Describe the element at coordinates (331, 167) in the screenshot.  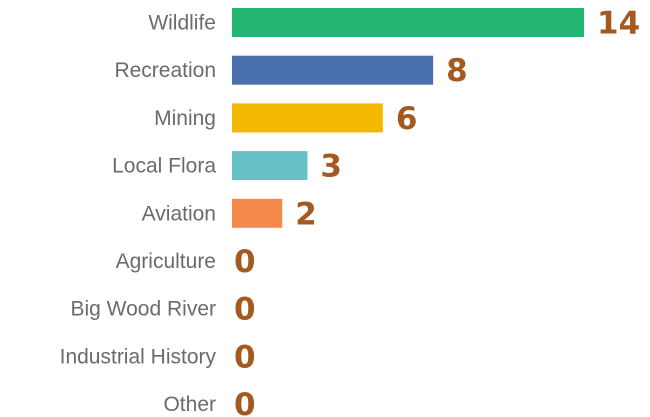
I see `value-label: 3` at that location.